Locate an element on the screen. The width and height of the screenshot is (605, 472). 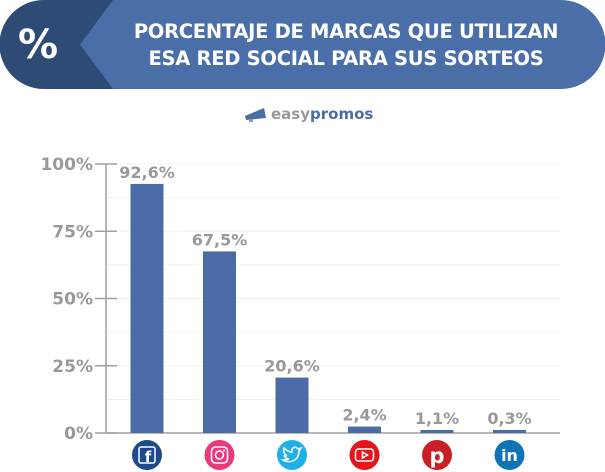
y-tick-label: 0% is located at coordinates (78, 434).